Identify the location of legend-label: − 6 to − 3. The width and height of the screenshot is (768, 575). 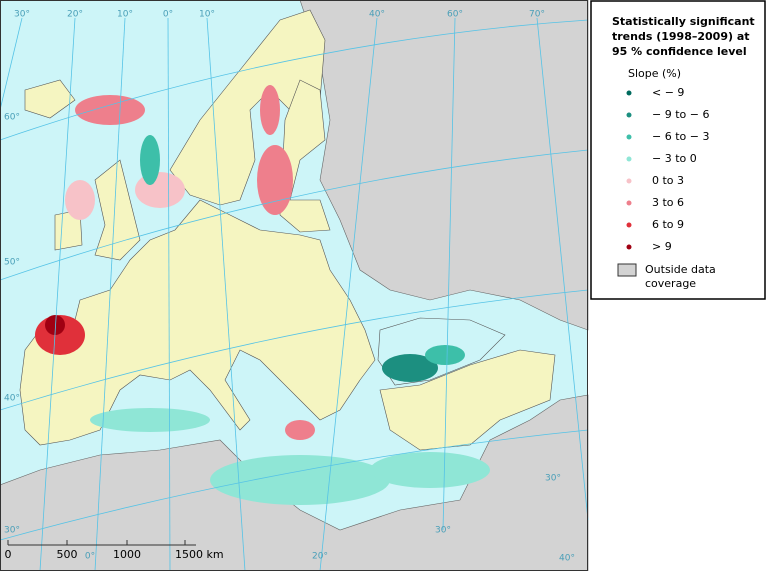
(680, 136).